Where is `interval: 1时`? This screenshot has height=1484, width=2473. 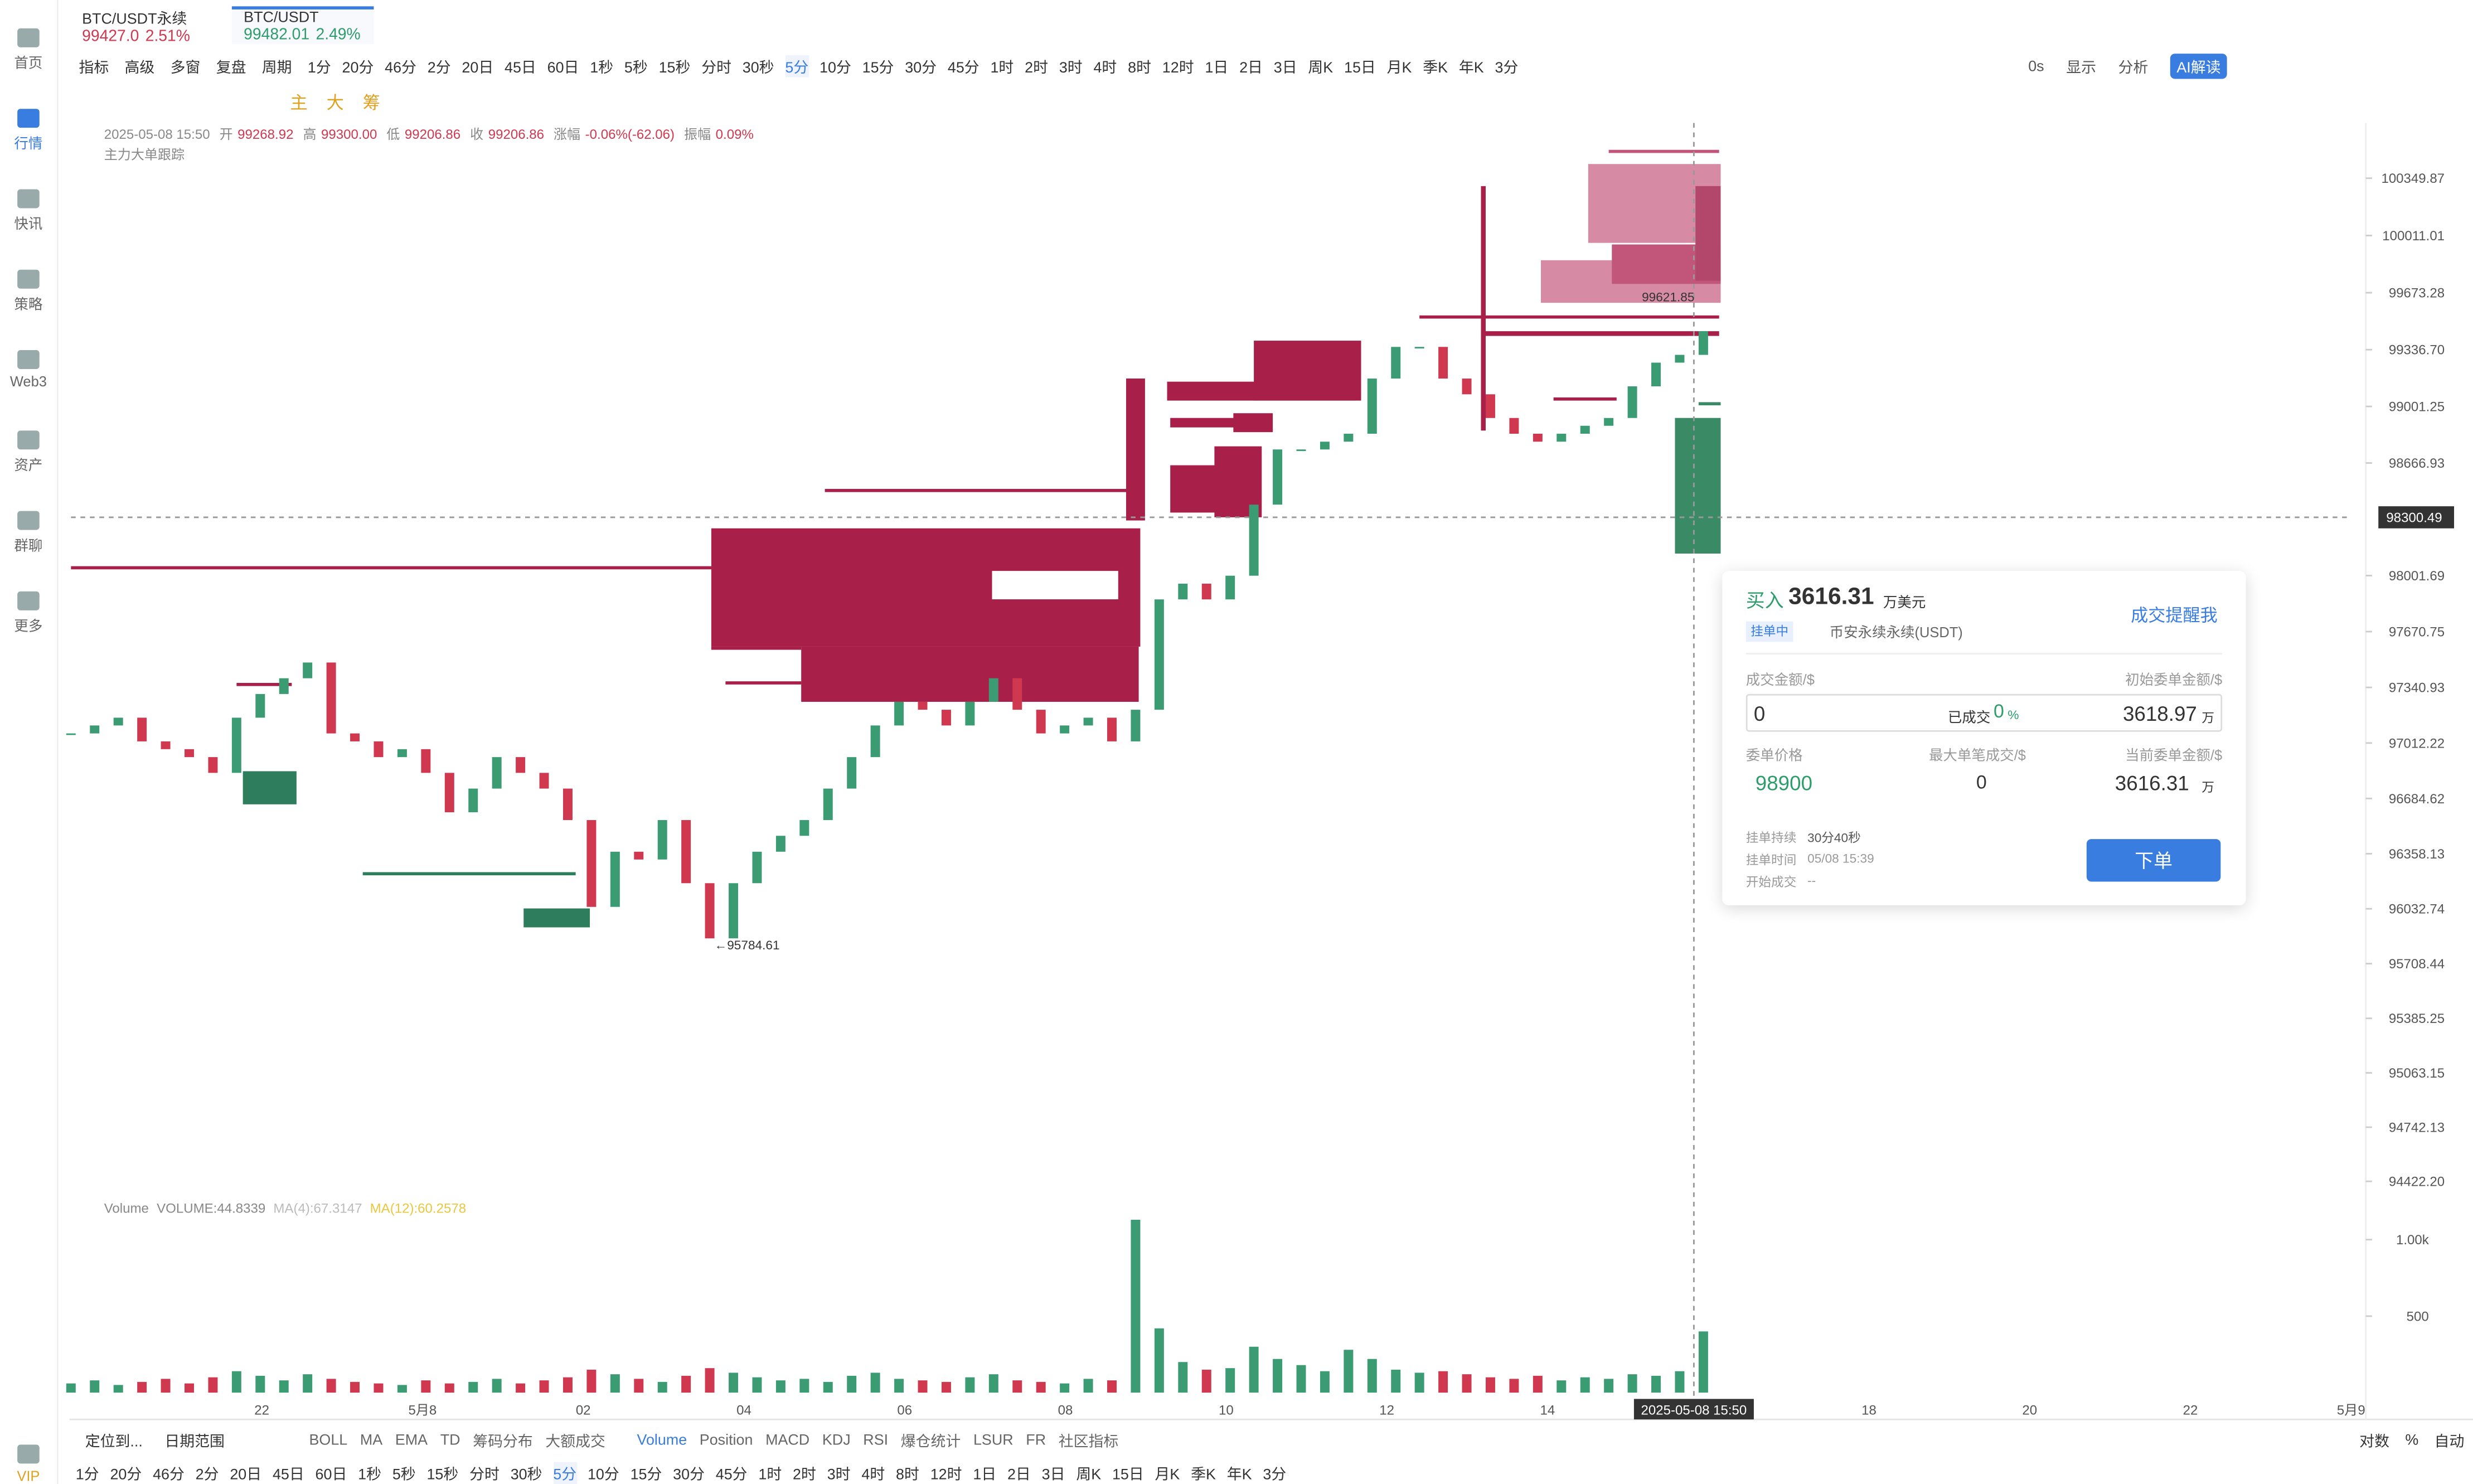 interval: 1时 is located at coordinates (1002, 68).